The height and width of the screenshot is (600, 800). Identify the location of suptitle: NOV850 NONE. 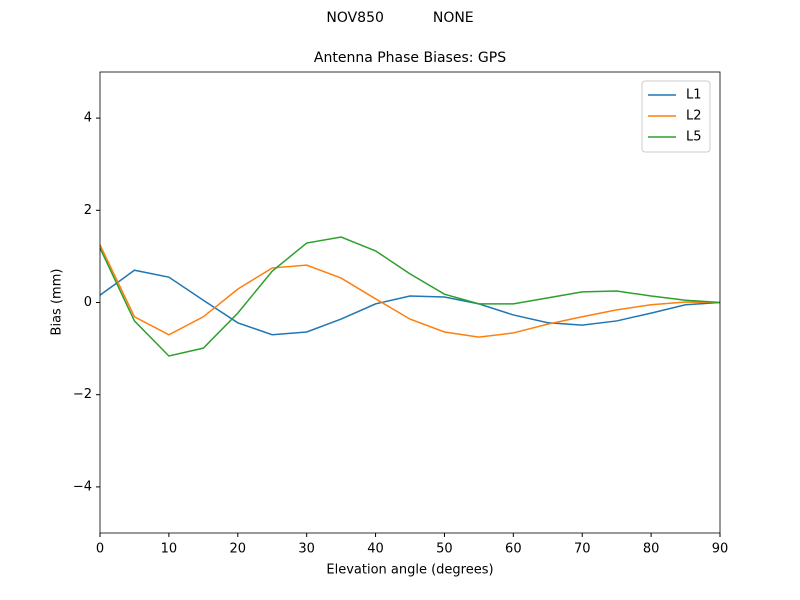
(399, 18).